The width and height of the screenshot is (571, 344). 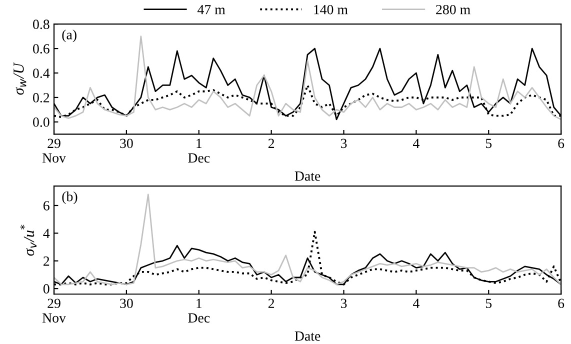 I want to click on y-tick-label: 0.2, so click(x=41, y=97).